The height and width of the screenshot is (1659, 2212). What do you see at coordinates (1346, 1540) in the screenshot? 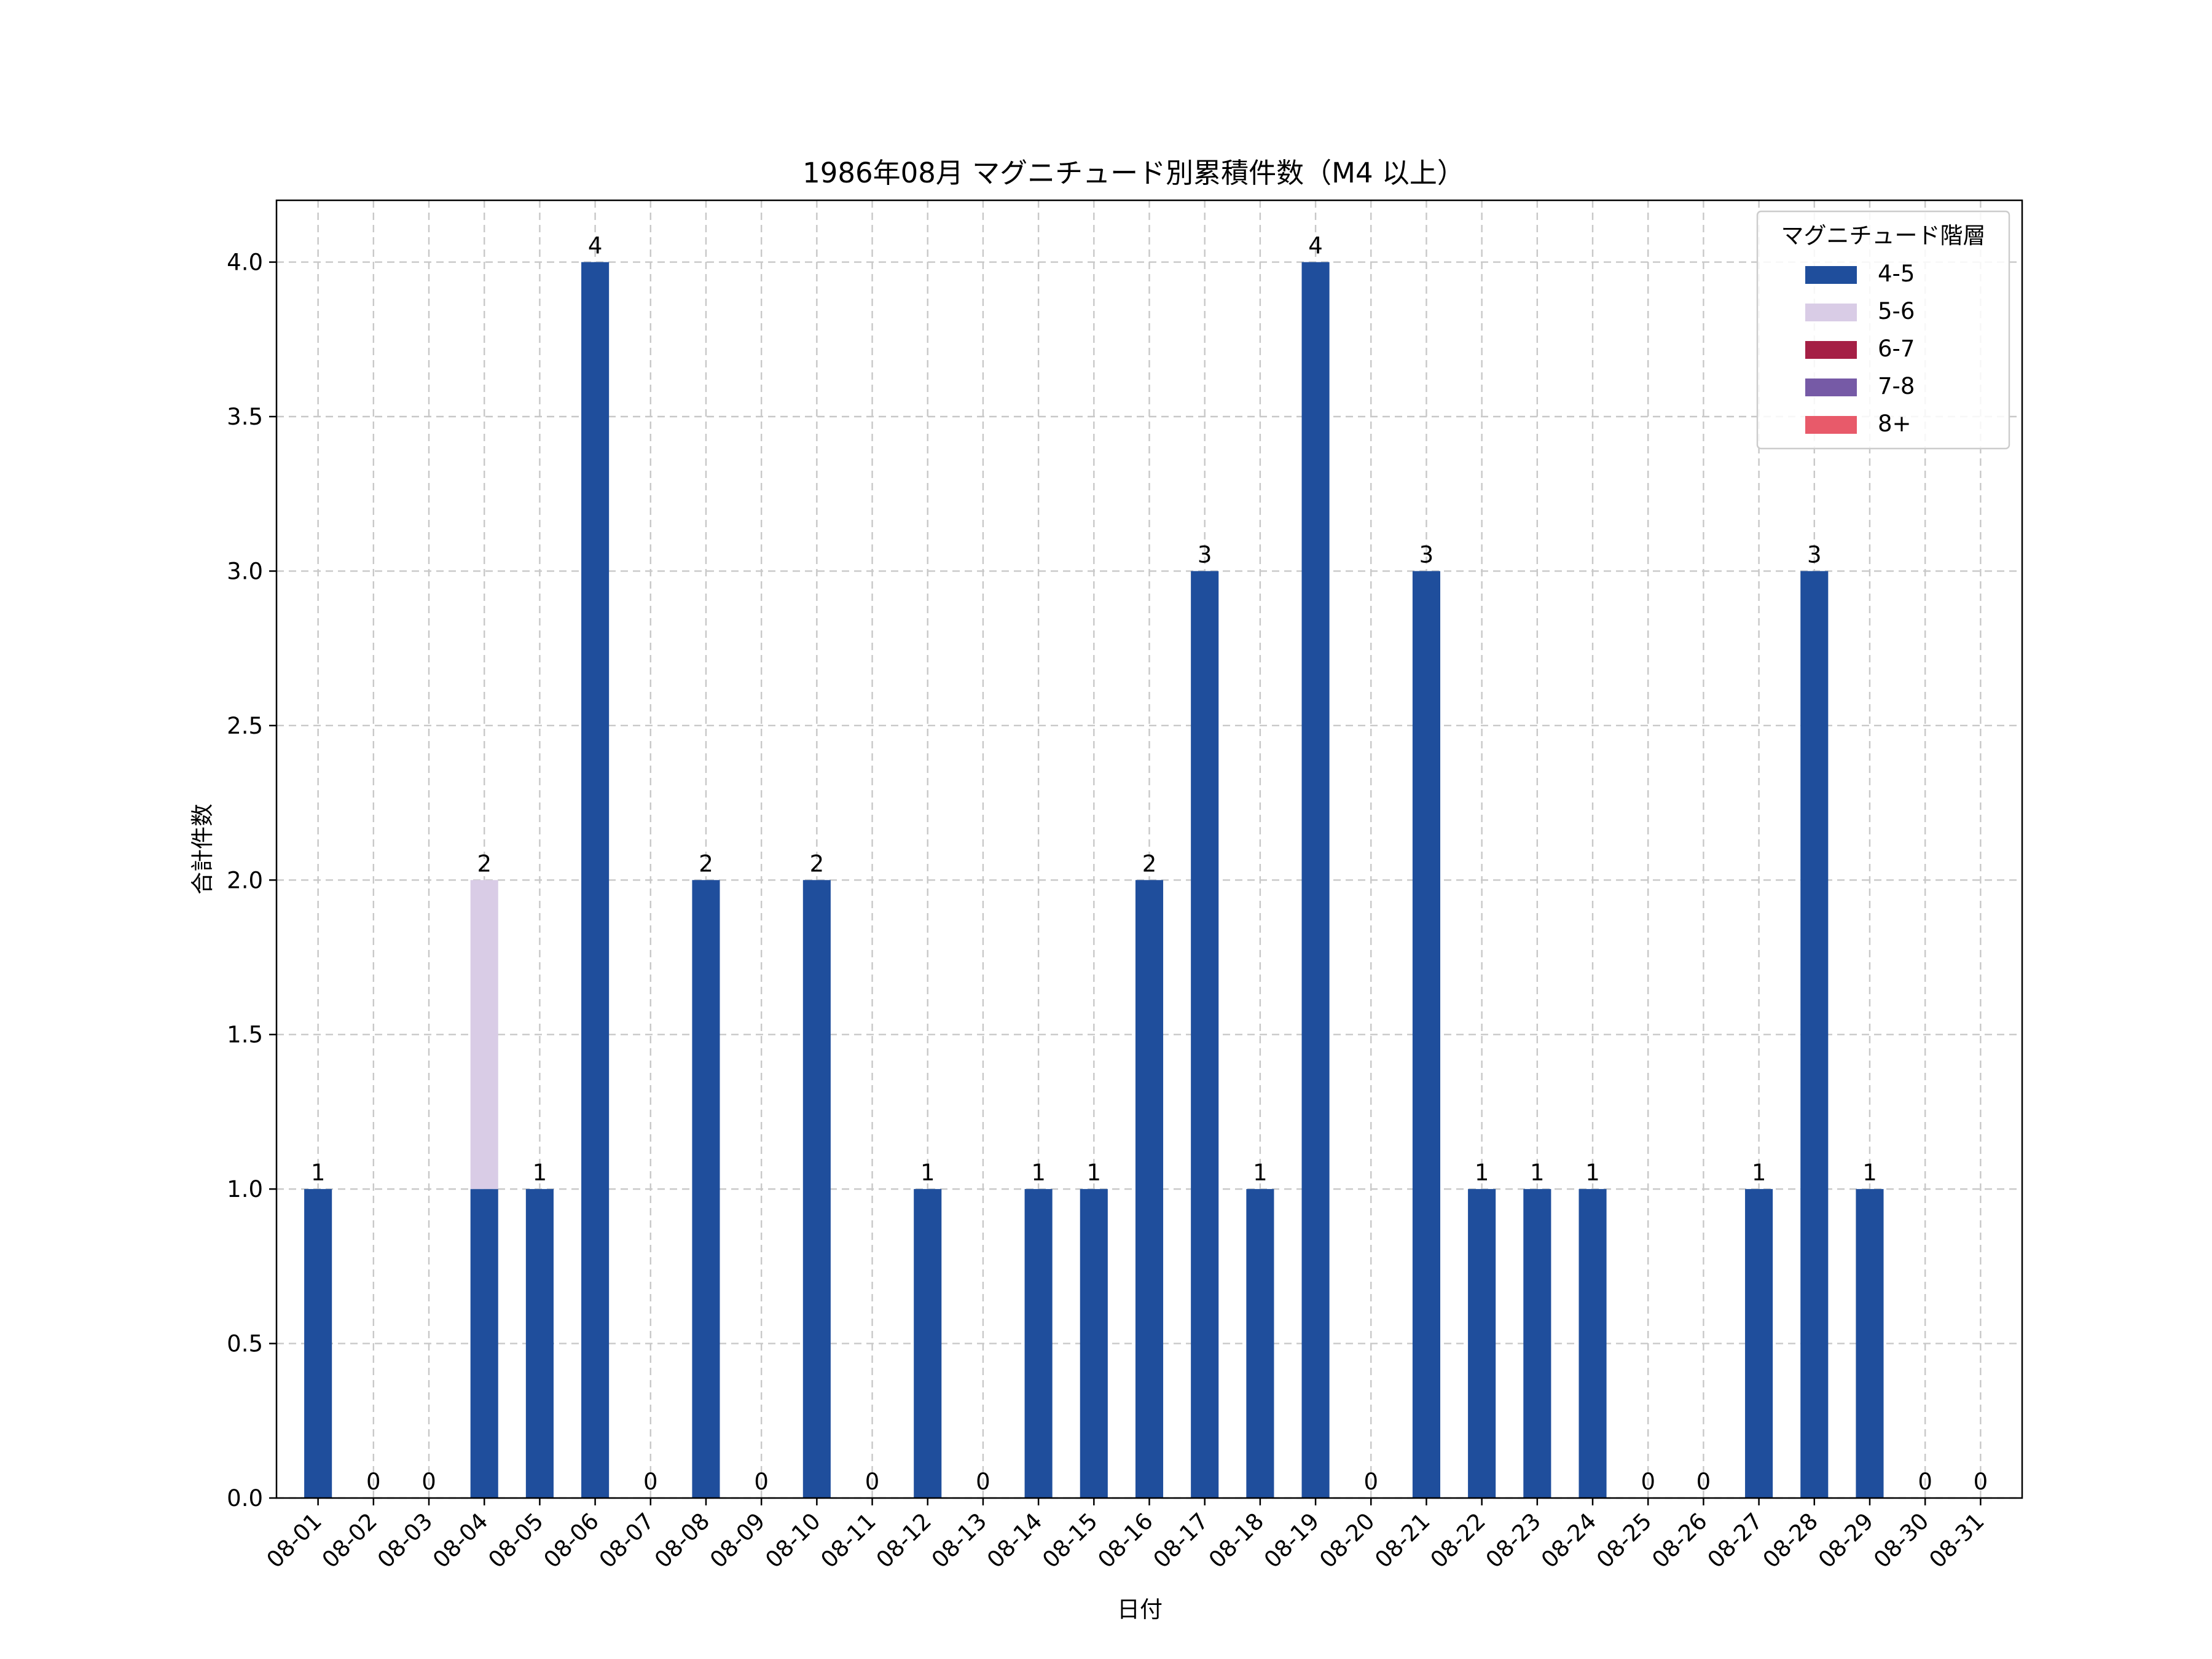
I see `x-tick-label: 08-20` at bounding box center [1346, 1540].